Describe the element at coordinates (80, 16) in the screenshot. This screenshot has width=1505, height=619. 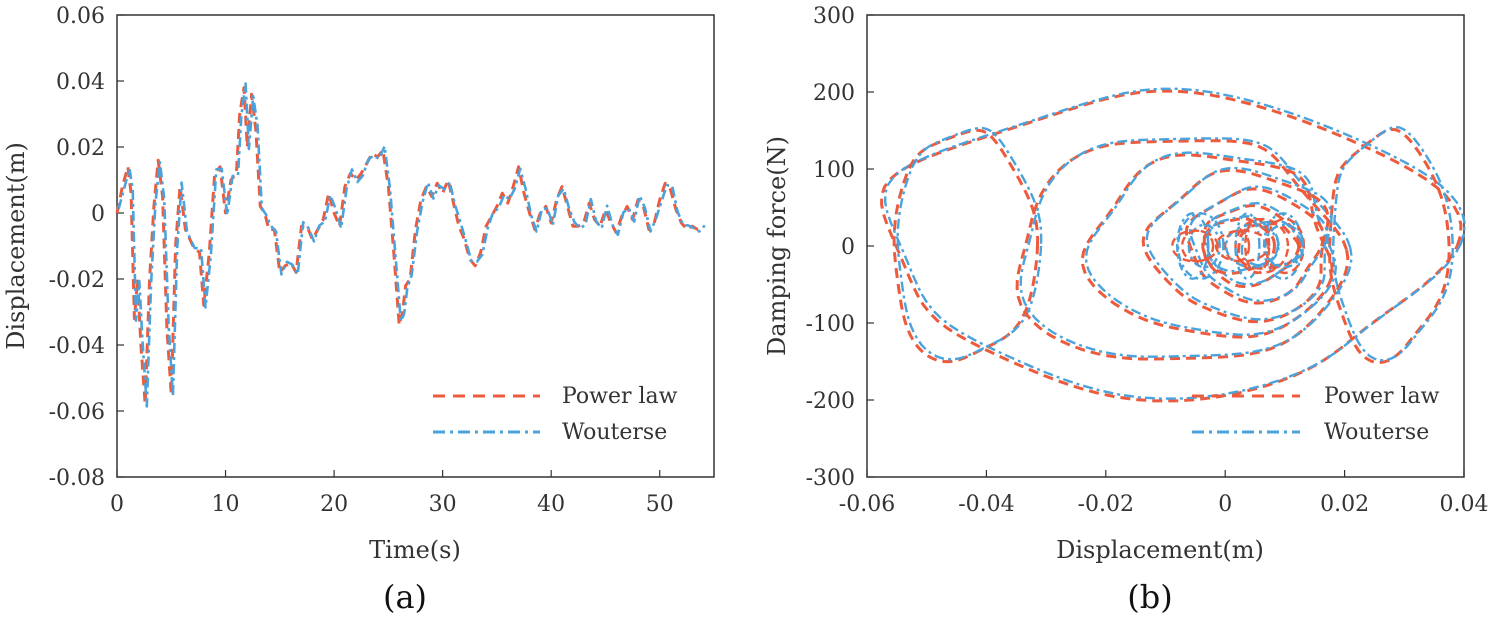
I see `chart-a-ytick-label: 0.06` at that location.